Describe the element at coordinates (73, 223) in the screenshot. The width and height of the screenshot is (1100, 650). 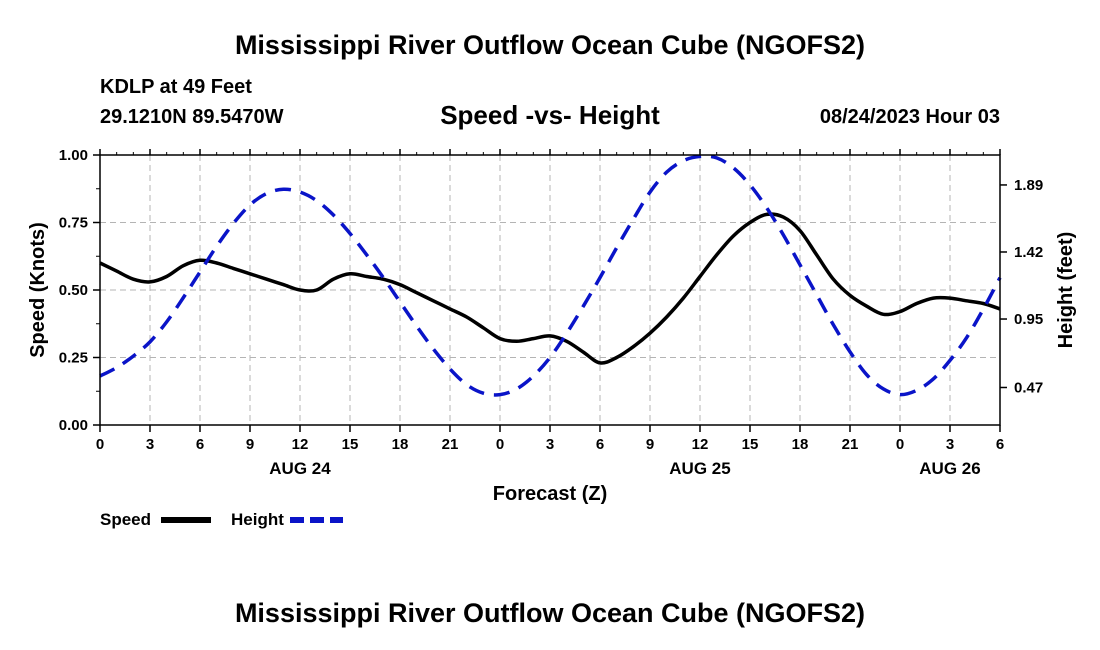
I see `y-tick-label: 0.75` at that location.